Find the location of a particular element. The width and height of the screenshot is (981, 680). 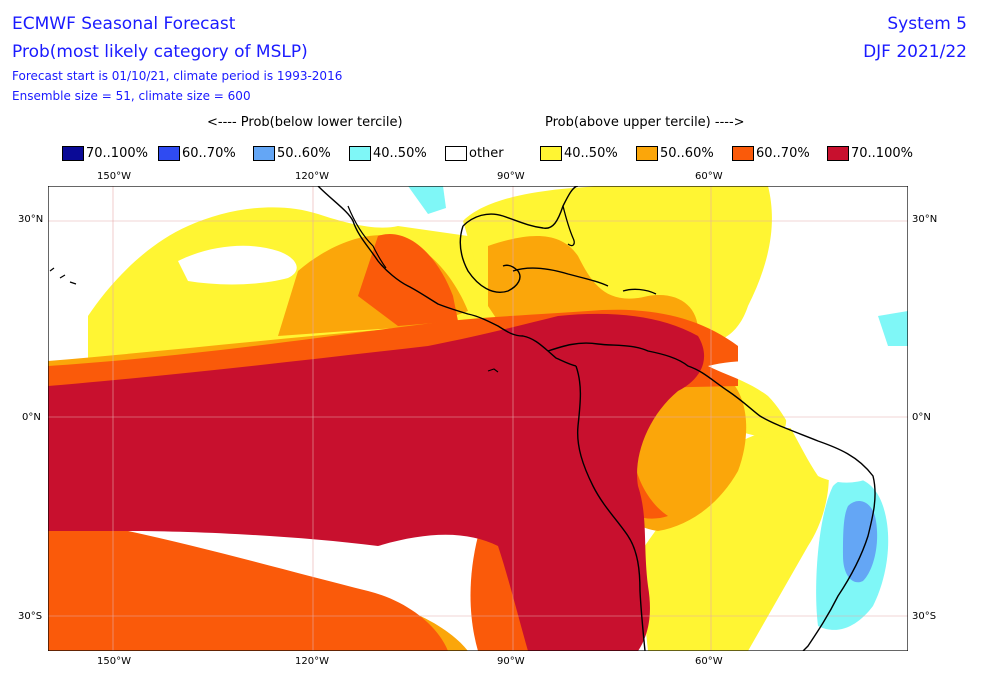

legend-item-above-40-50: 40..50% is located at coordinates (579, 153).